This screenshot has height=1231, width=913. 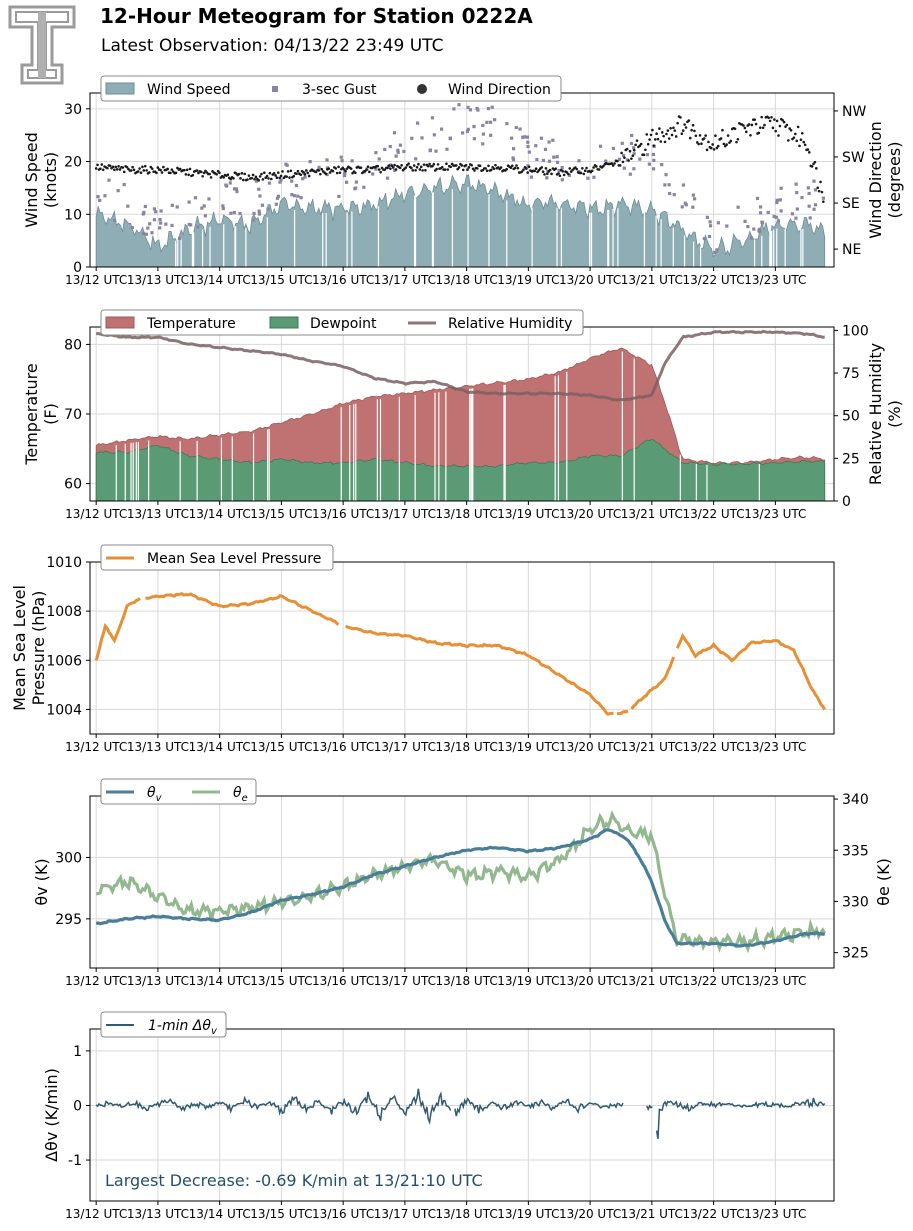 I want to click on plot-frame, so click(x=462, y=648).